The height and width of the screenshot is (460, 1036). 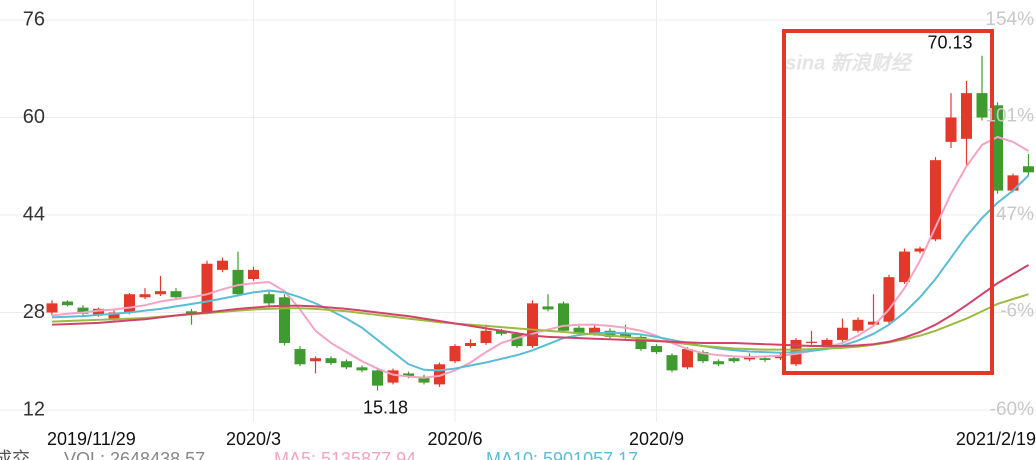 What do you see at coordinates (849, 62) in the screenshot?
I see `watermark: sina 新浪财经` at bounding box center [849, 62].